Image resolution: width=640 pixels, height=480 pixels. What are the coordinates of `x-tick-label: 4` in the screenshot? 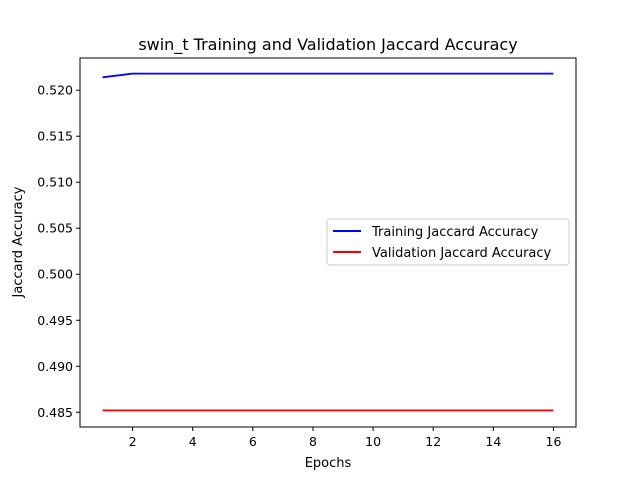 It's located at (193, 441).